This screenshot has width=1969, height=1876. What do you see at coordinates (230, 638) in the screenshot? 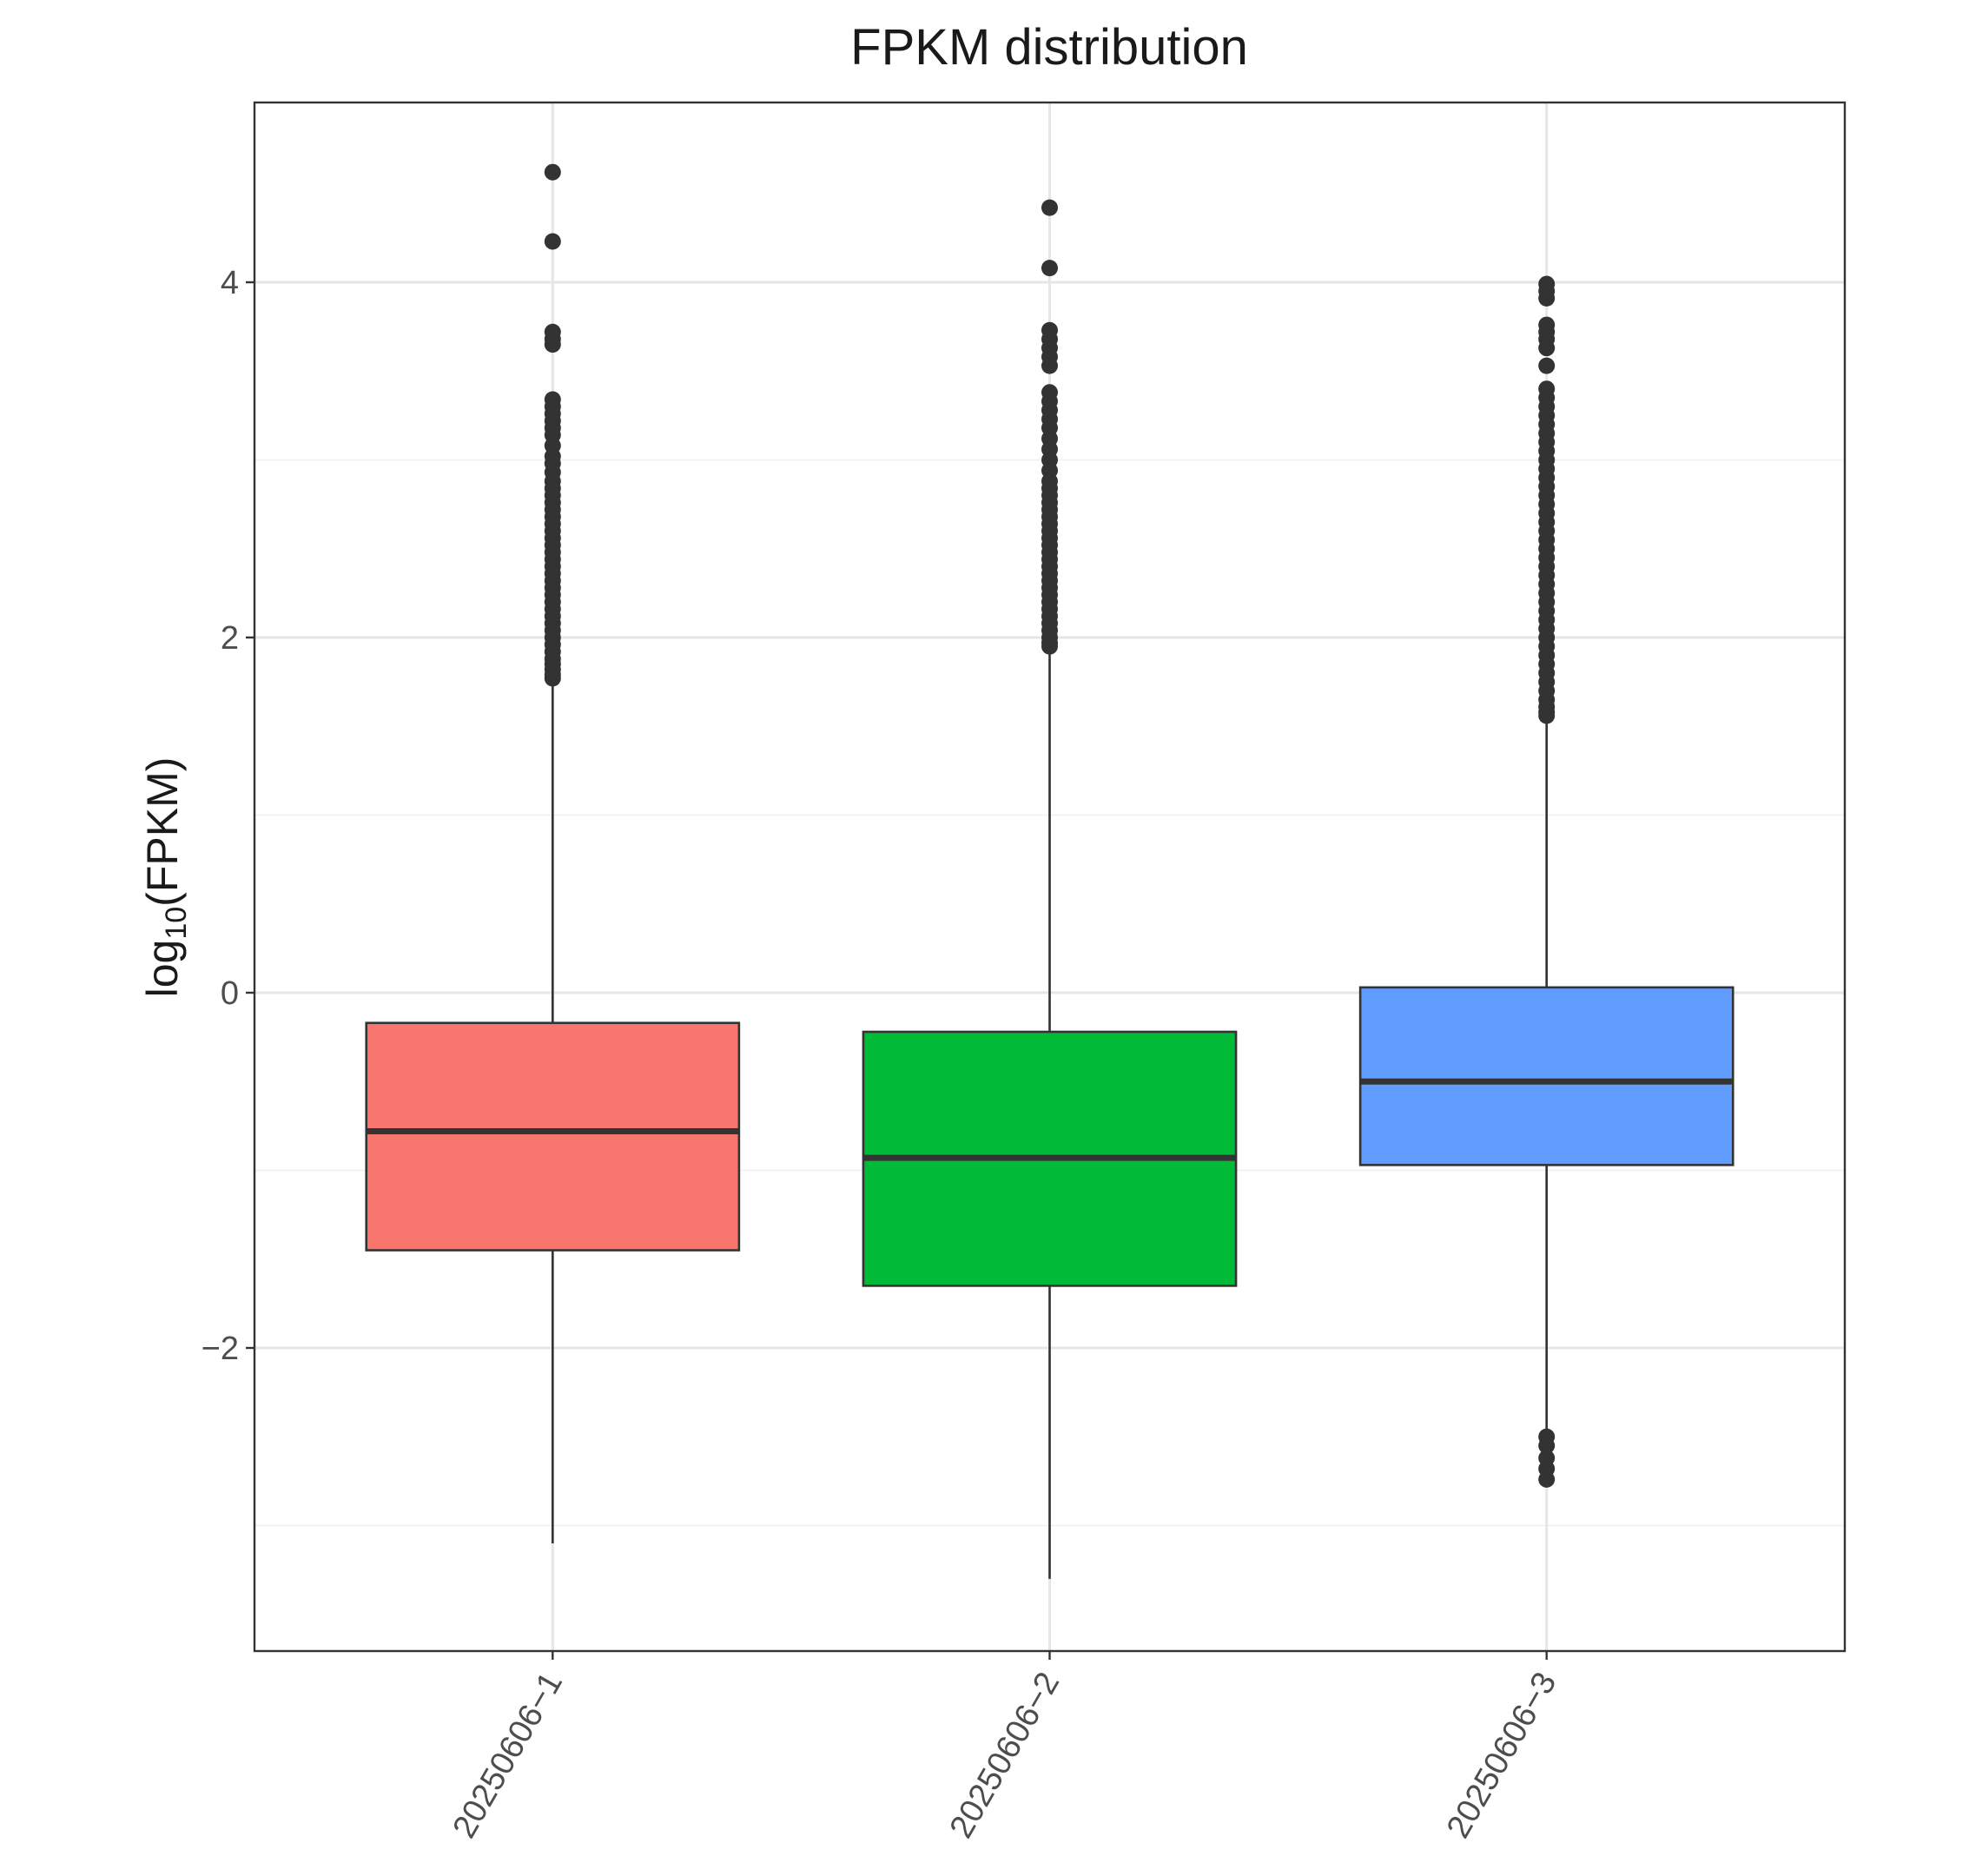
I see `y-tick-label: 2` at bounding box center [230, 638].